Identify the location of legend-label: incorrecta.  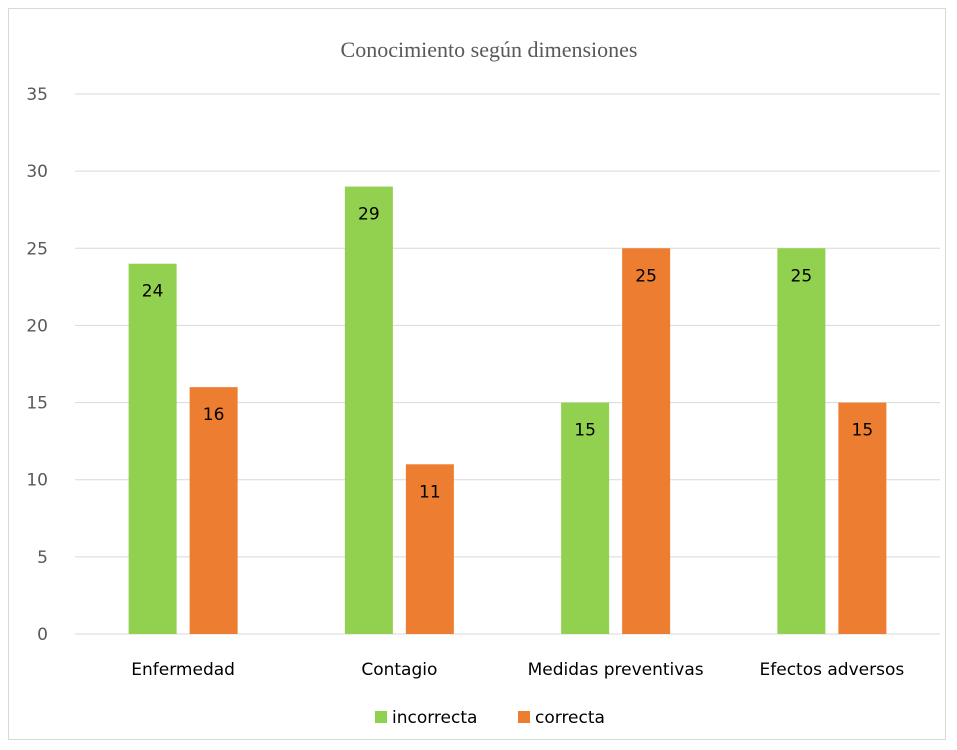
(434, 718).